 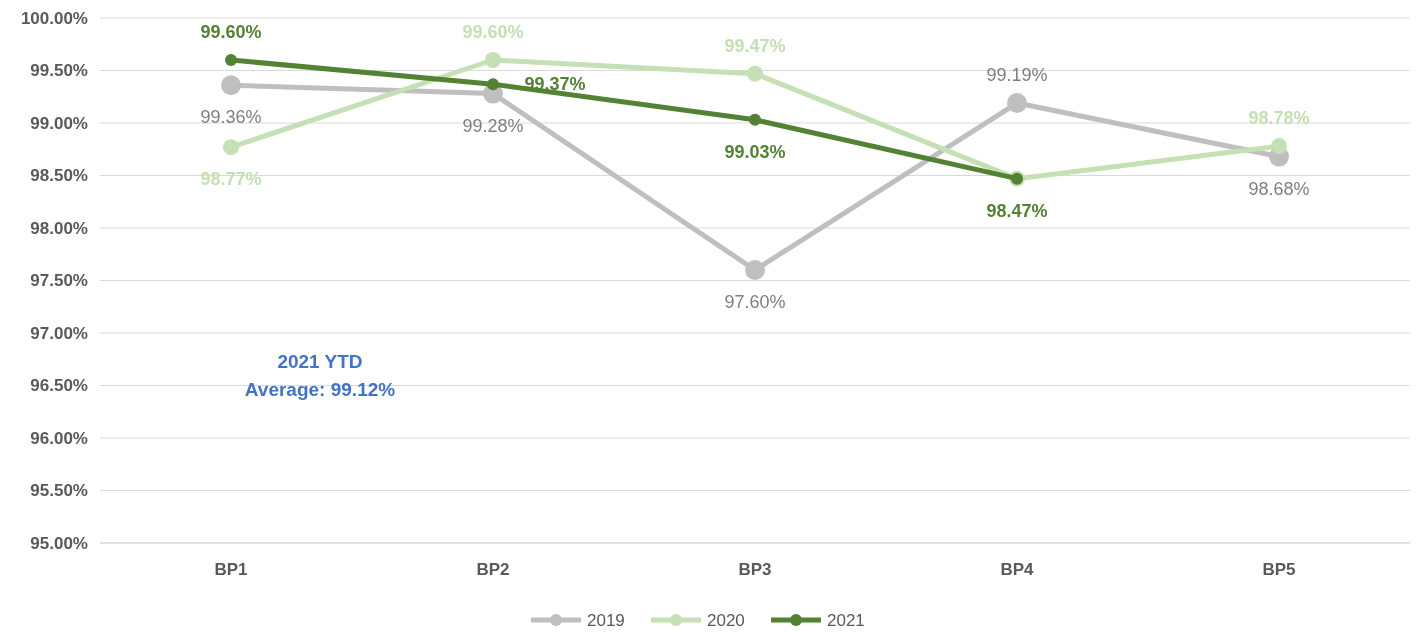 What do you see at coordinates (59, 228) in the screenshot?
I see `y-tick-label: 98.00%` at bounding box center [59, 228].